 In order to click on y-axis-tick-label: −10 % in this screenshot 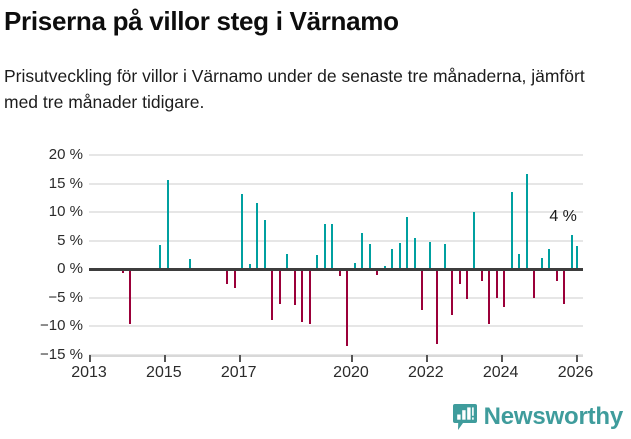, I will do `click(61, 326)`.